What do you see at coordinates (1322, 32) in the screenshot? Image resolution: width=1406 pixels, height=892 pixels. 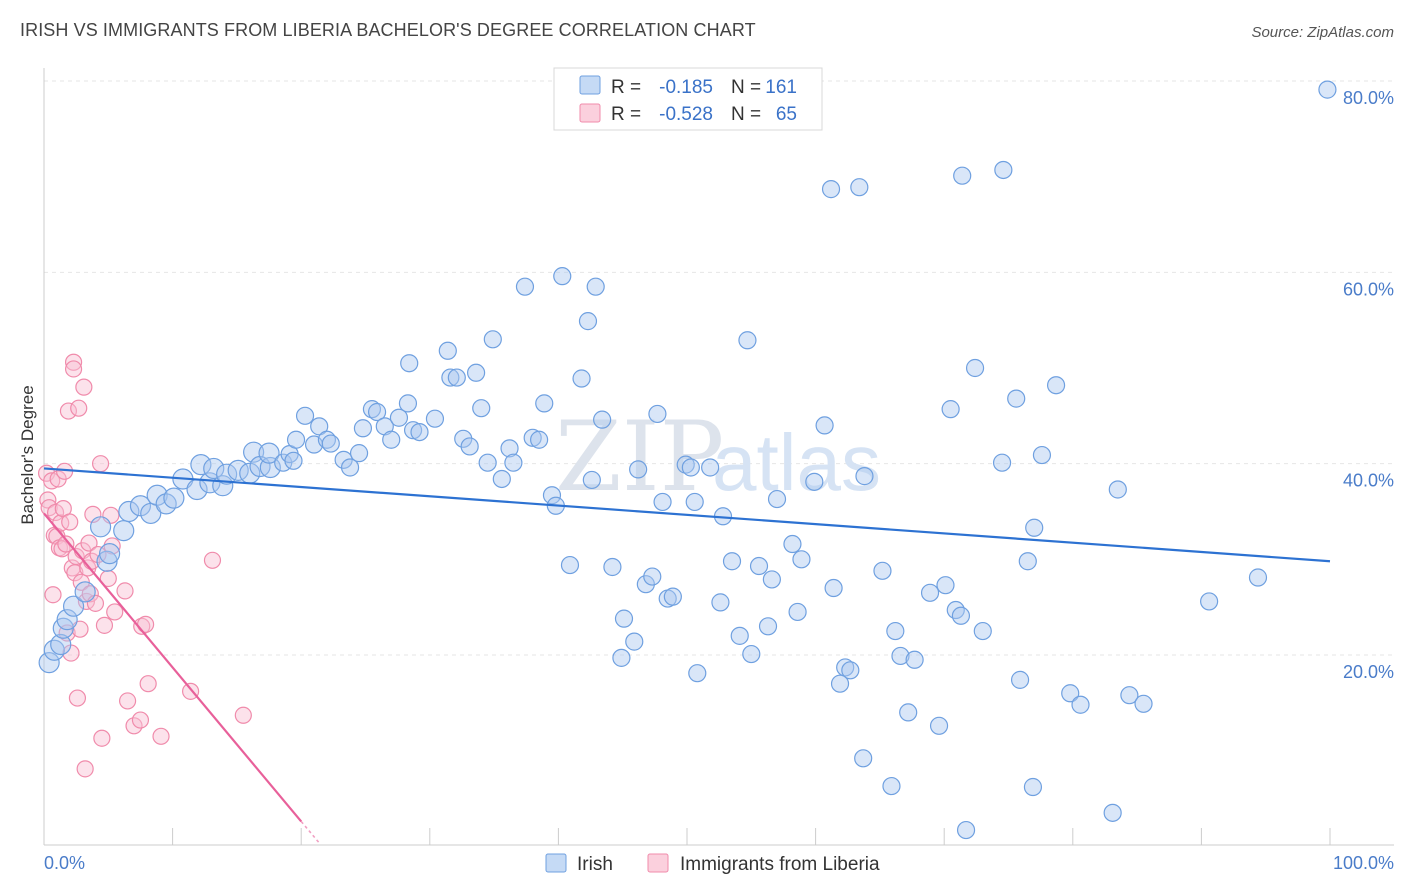 I see `source-label: Source: ZipAtlas.com` at bounding box center [1322, 32].